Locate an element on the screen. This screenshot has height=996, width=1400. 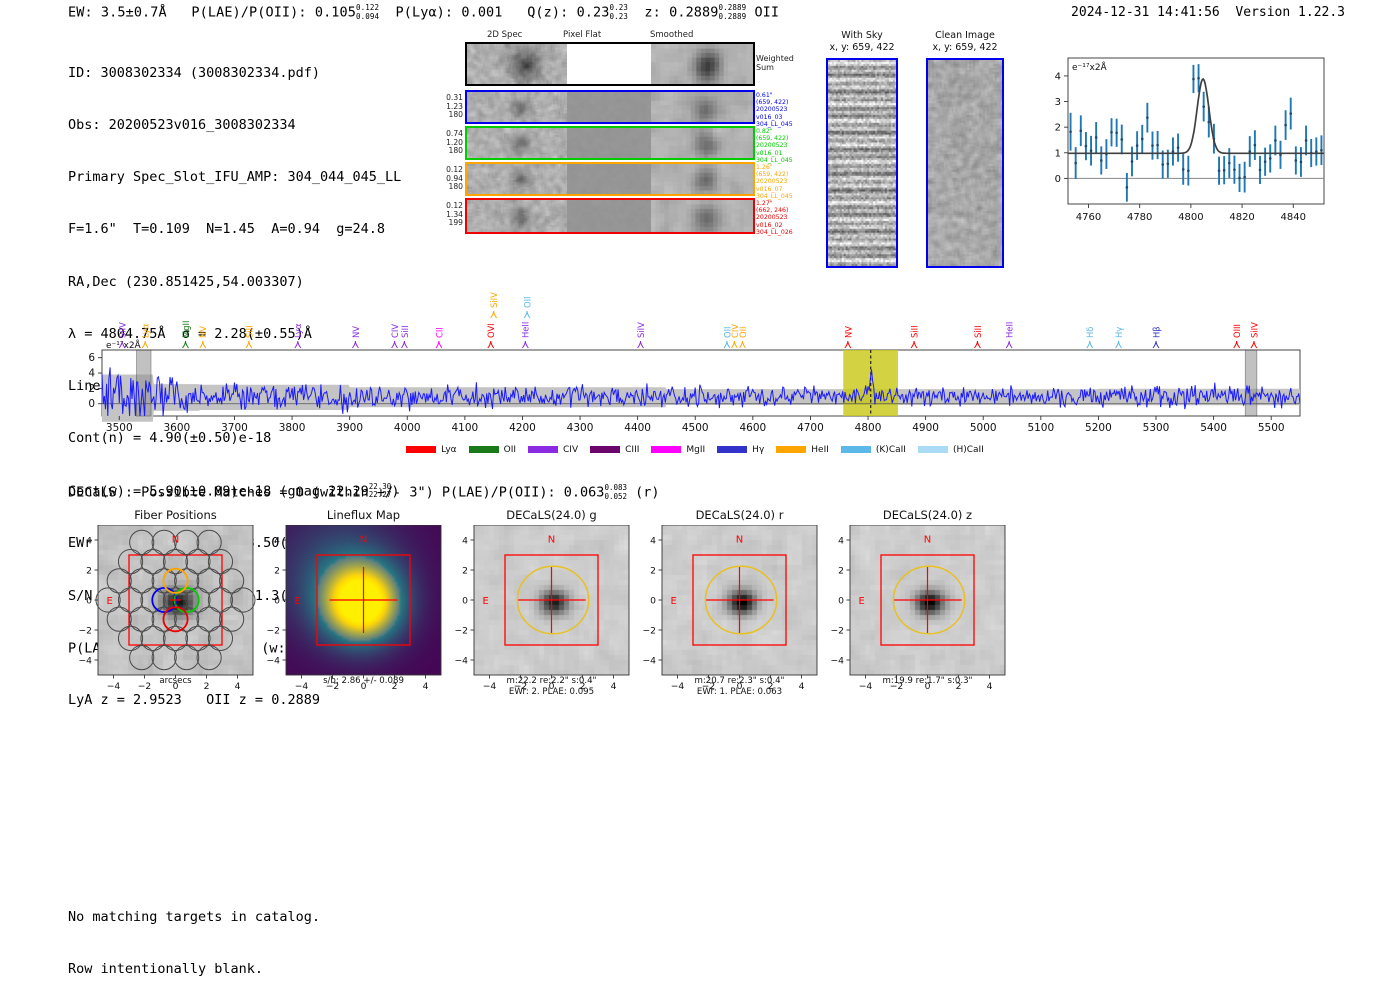
legend-label-3: CIII is located at coordinates (632, 449).